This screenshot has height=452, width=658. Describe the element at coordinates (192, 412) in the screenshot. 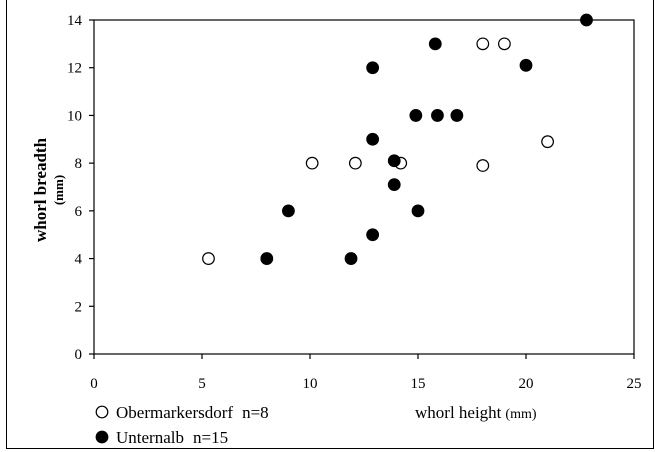

I see `legend-label-obermarkersdorf: Obermarkersdorf n=8` at that location.